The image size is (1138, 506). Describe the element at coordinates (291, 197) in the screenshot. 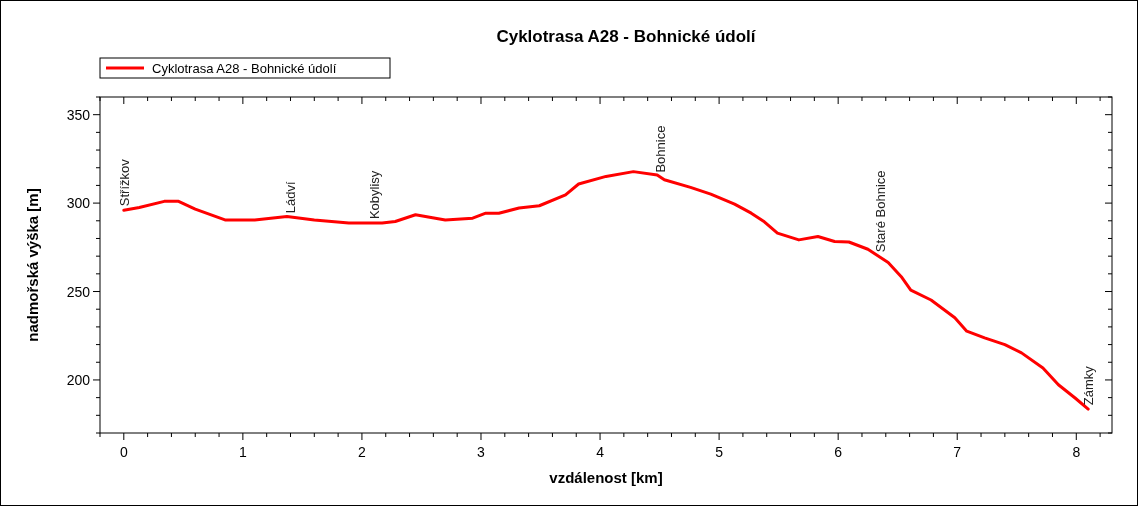

I see `annotation: Ládví` at that location.